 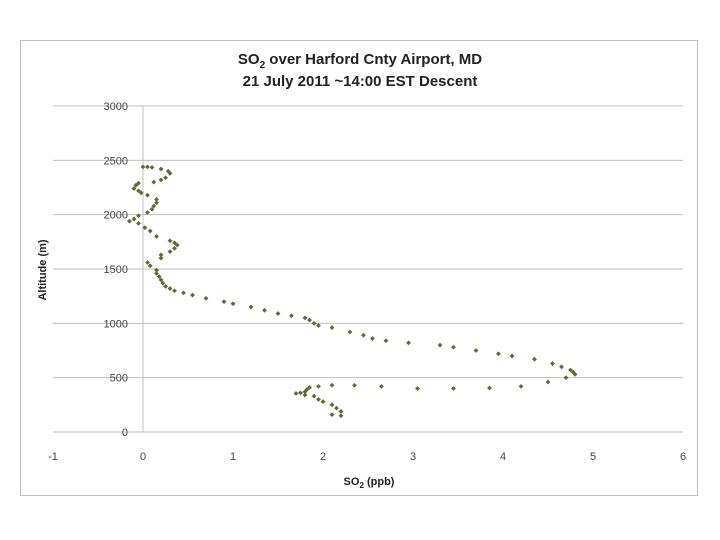 I want to click on chart-title: SO2 over Harford Cnty Airport, MD, so click(x=360, y=61).